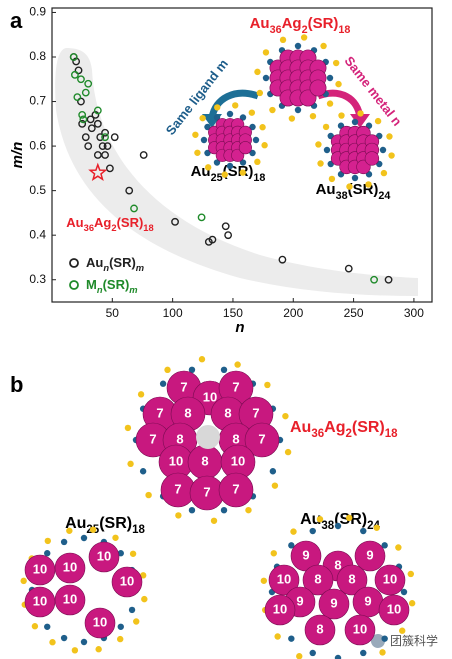  What do you see at coordinates (414, 640) in the screenshot?
I see `watermark: 团簇科学` at bounding box center [414, 640].